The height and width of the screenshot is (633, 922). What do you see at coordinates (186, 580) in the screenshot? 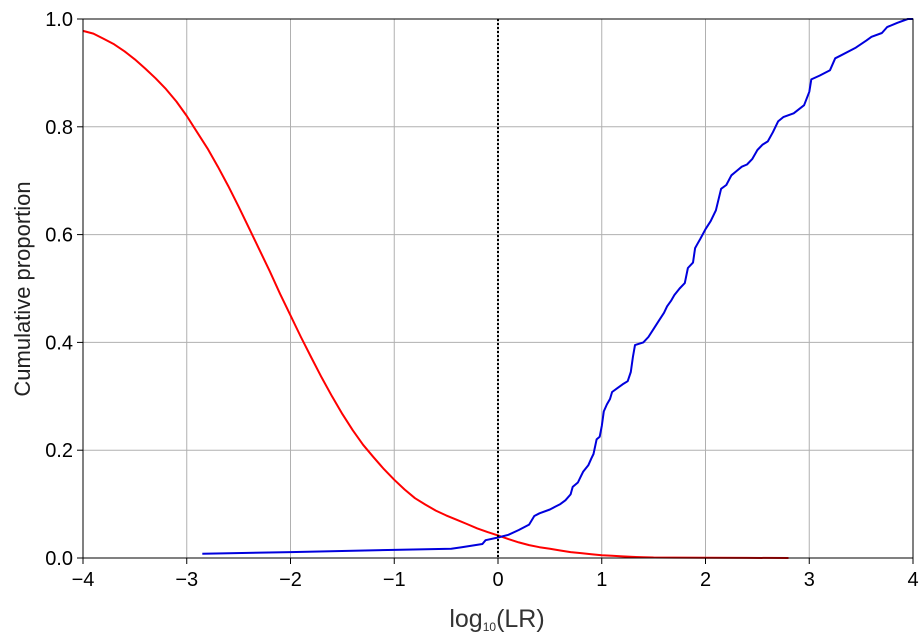
I see `x-tick-label: −3` at bounding box center [186, 580].